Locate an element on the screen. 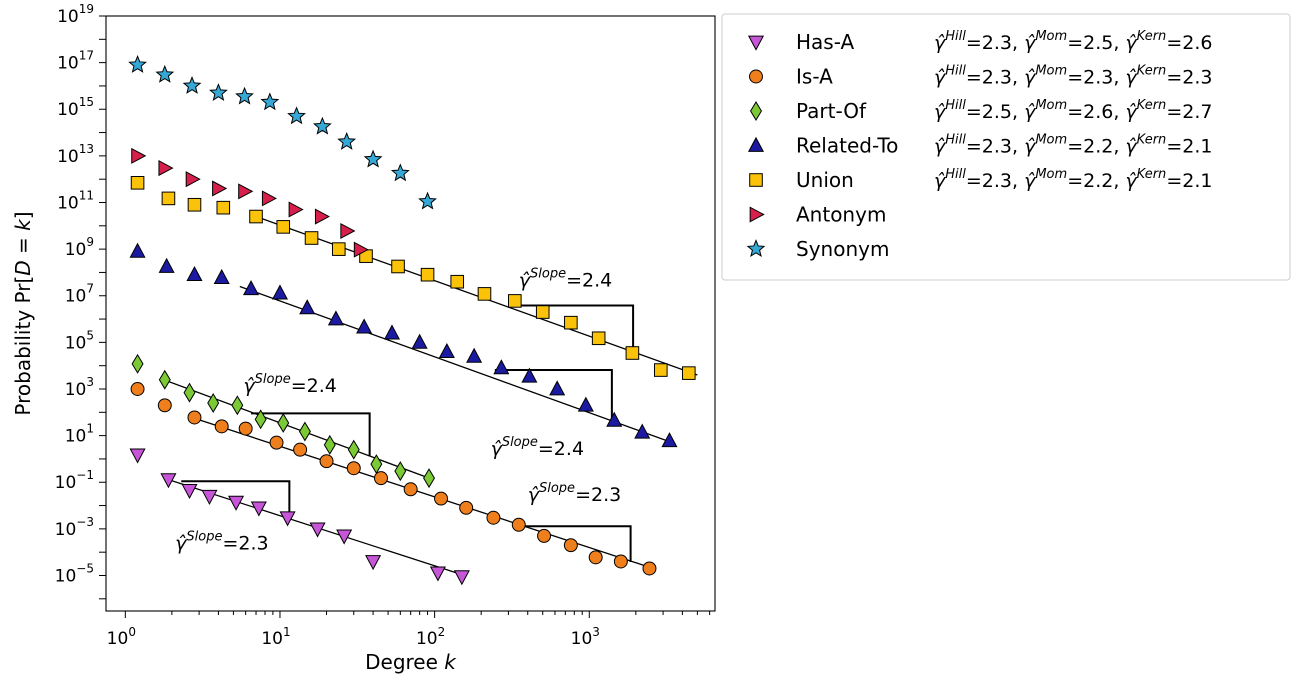  legend-marker-part-of is located at coordinates (756, 111).